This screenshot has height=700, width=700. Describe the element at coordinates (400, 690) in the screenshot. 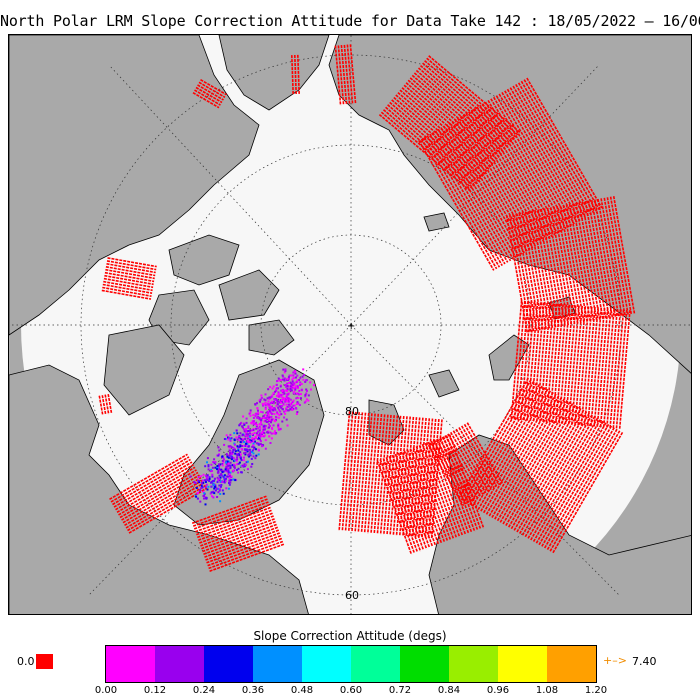

I see `colorbar-tick-label: 0.72` at that location.